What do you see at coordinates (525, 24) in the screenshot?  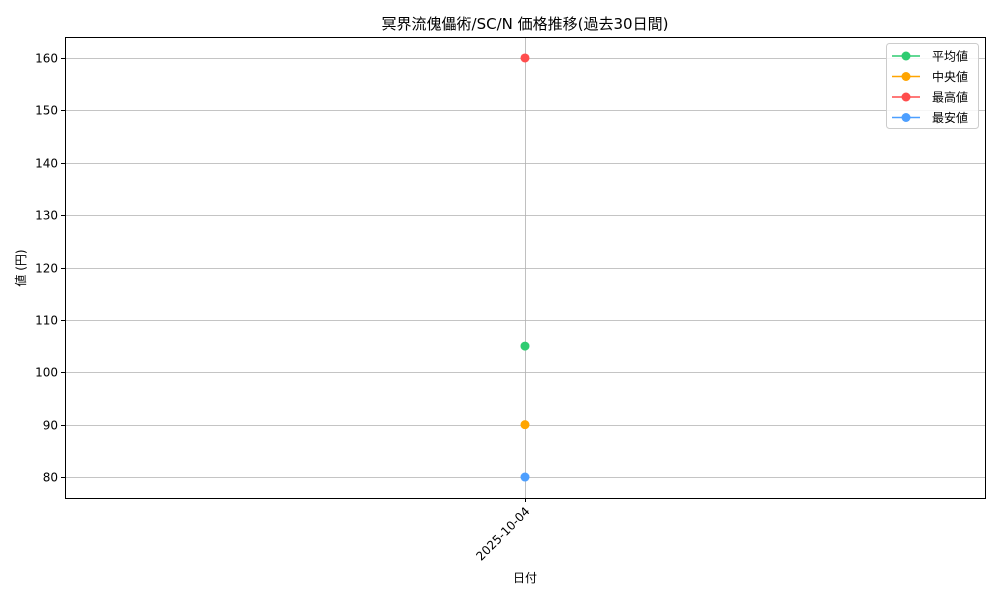 I see `chart-title: 冥界流傀儡術/SC/N 価格推移(過去30日間)` at bounding box center [525, 24].